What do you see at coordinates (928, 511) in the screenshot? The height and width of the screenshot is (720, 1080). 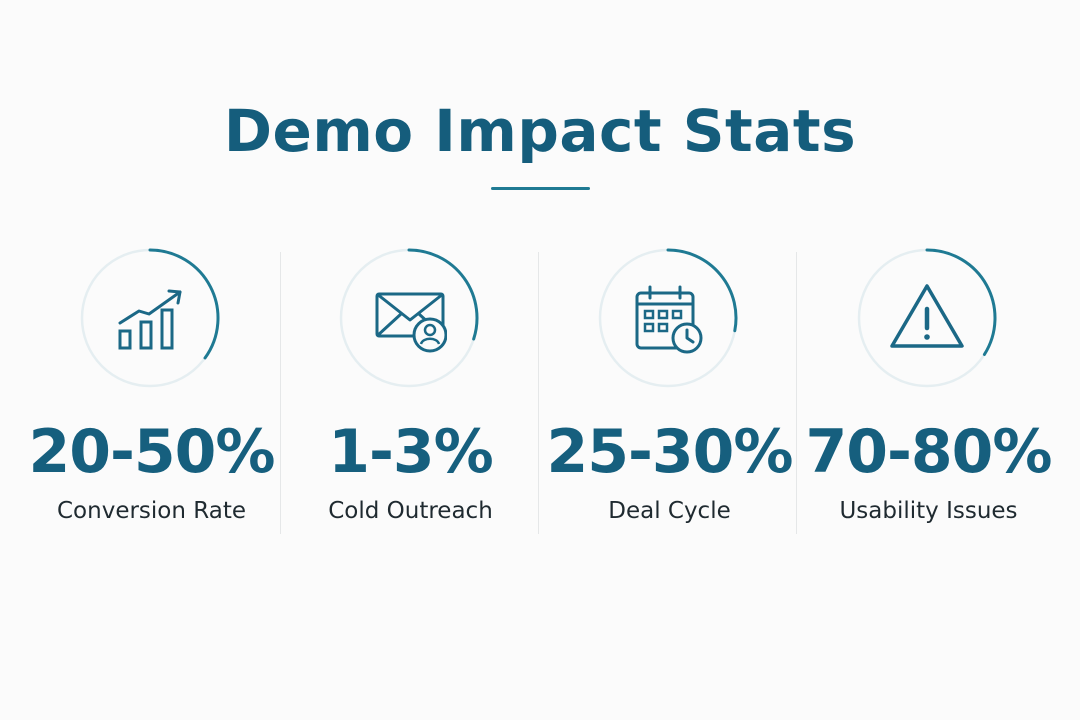 I see `stat-label: Usability Issues` at bounding box center [928, 511].